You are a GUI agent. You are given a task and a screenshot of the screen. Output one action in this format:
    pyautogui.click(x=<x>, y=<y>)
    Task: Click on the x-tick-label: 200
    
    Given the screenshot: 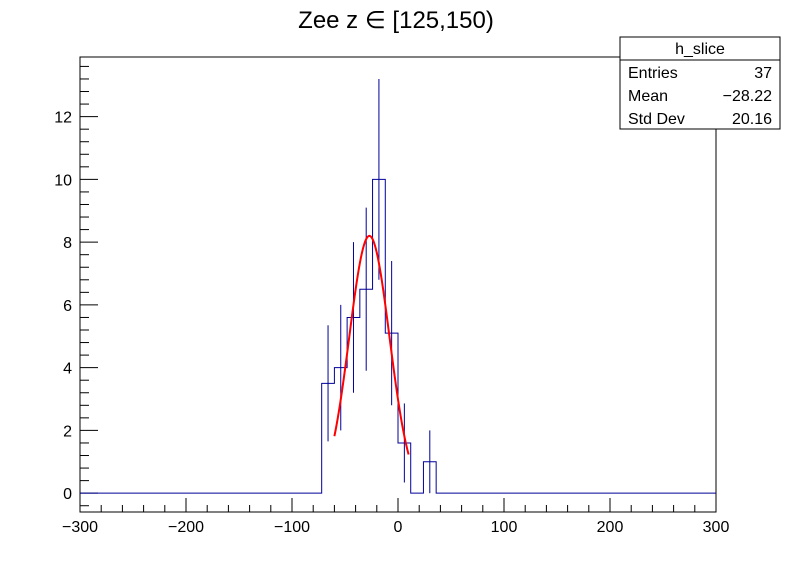 What is the action you would take?
    pyautogui.click(x=610, y=527)
    